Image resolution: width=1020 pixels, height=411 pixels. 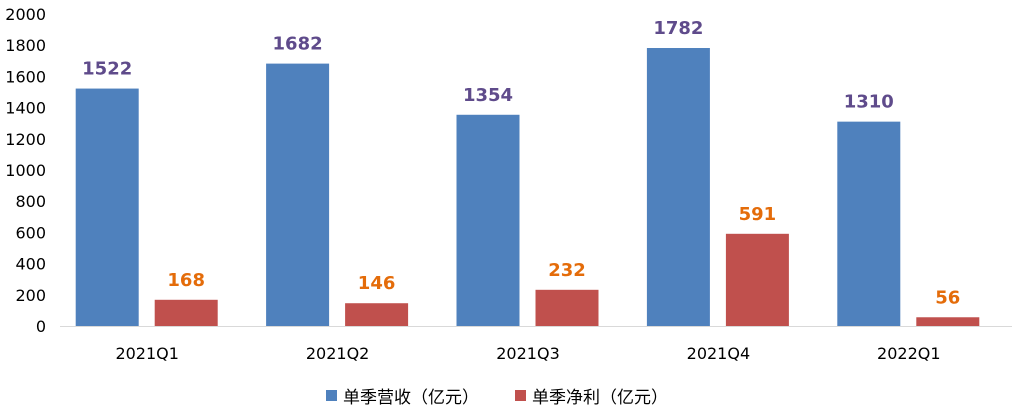 I want to click on y-tick-label: 800, so click(x=30, y=201).